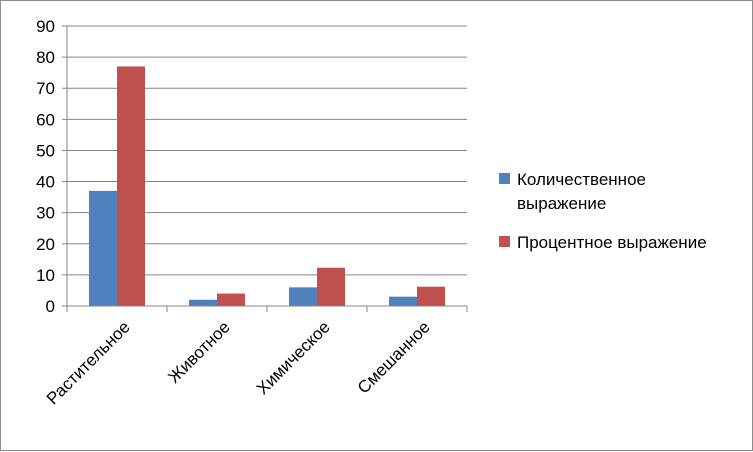 The height and width of the screenshot is (452, 753). What do you see at coordinates (238, 362) in the screenshot?
I see `x-category-labels: Растительное Животное Химическое Смешанное` at bounding box center [238, 362].